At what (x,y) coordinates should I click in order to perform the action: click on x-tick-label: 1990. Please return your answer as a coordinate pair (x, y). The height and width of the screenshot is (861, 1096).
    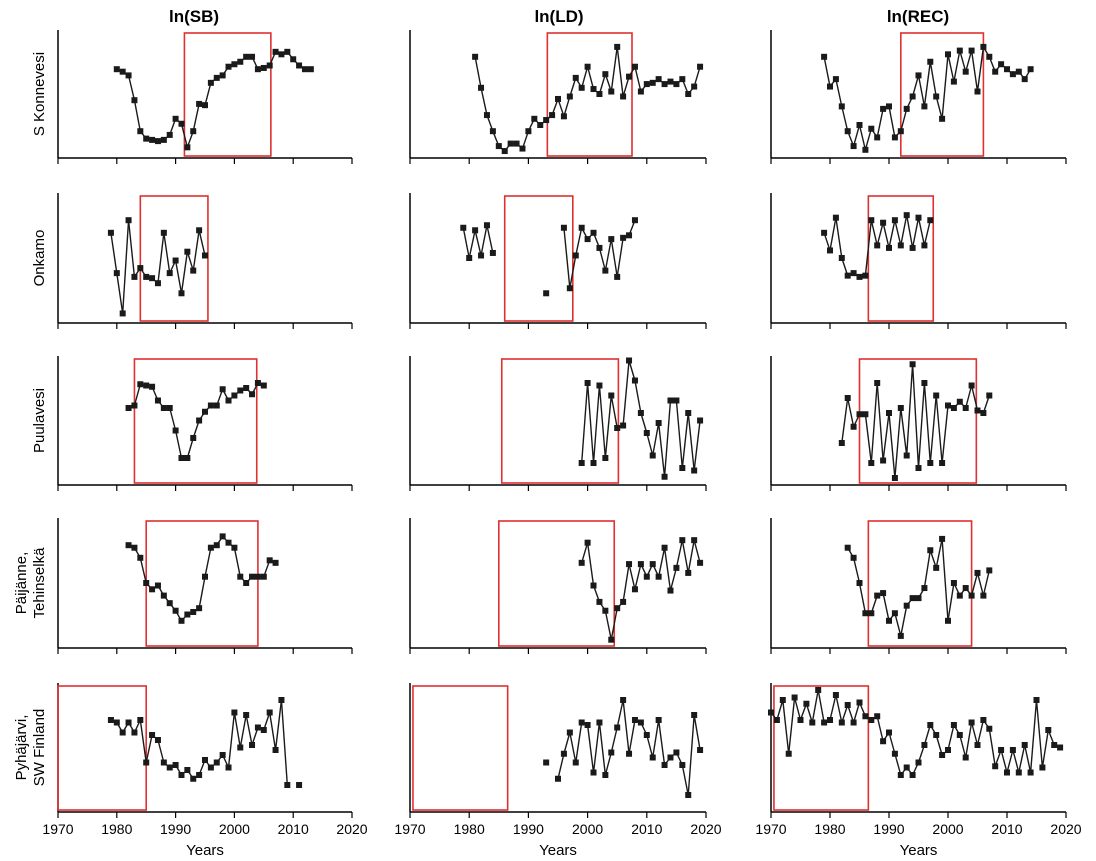
    Looking at the image, I should click on (528, 829).